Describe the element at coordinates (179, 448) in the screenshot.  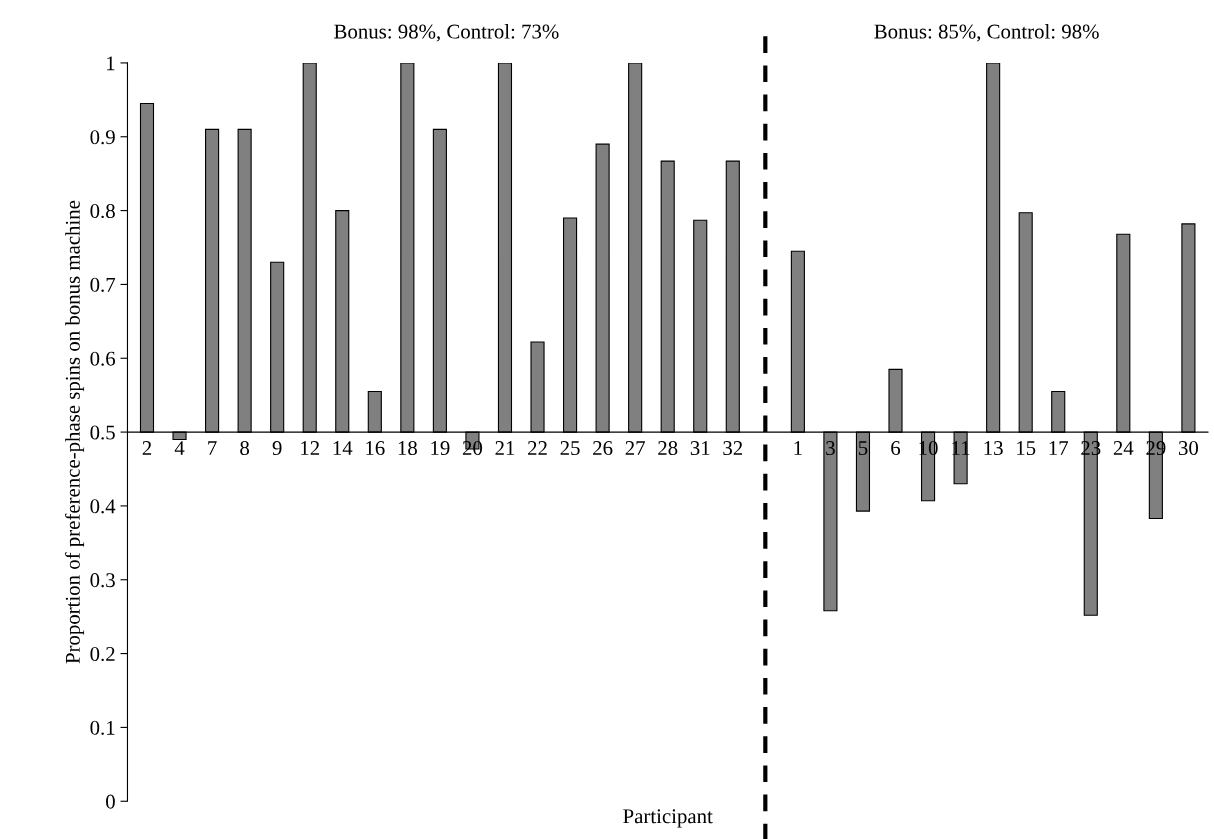
I see `x-tick-label: 4` at that location.